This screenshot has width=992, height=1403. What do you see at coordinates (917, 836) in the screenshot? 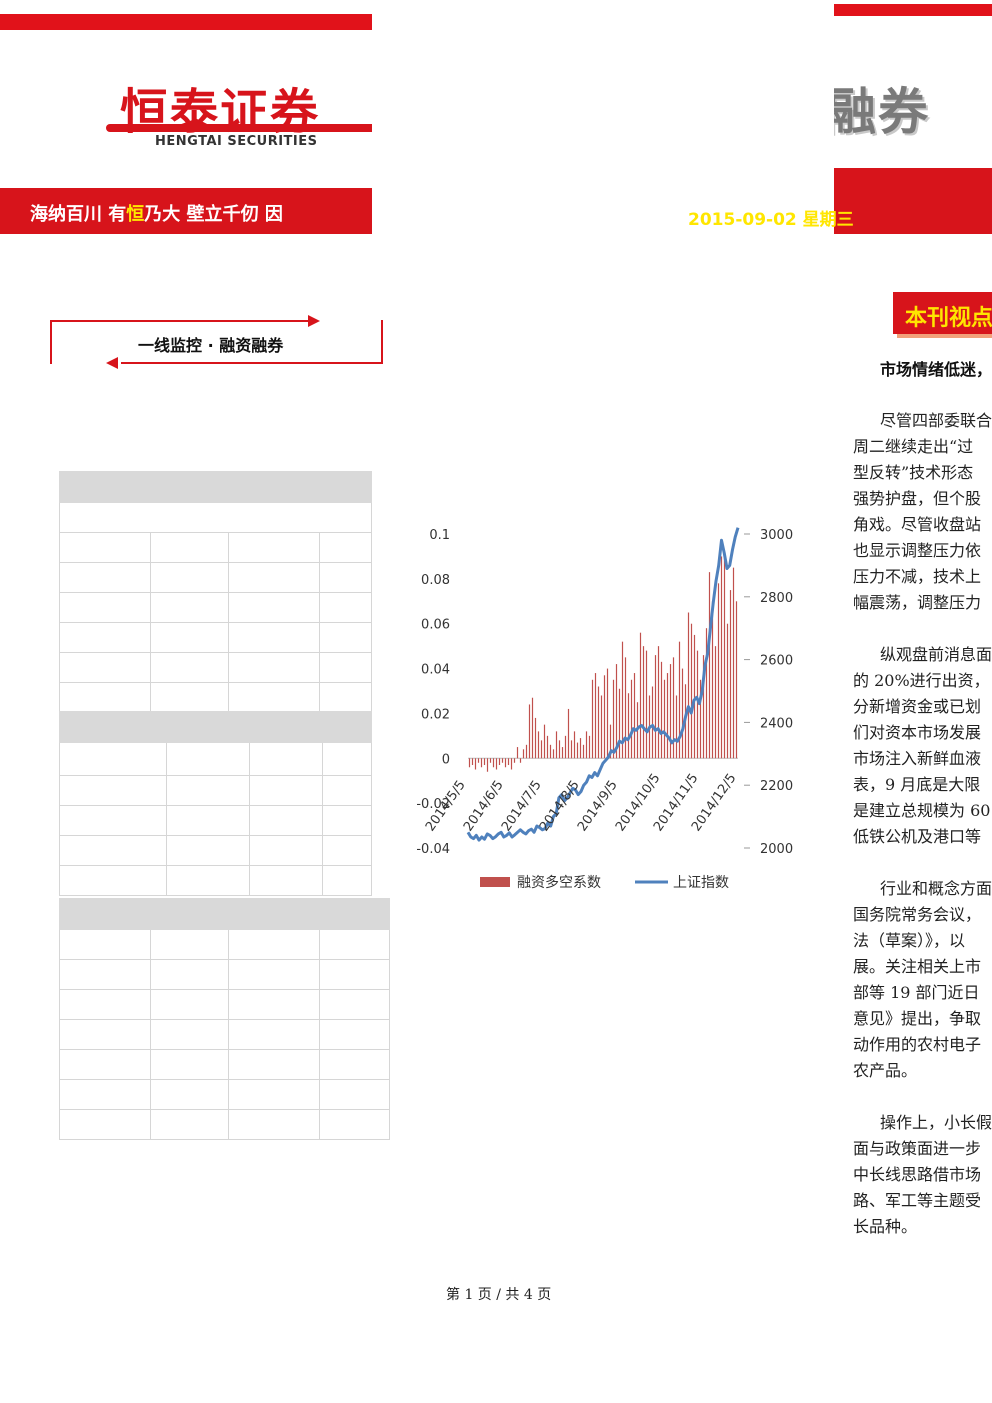
I see `article-line: 低铁公机及港口等` at bounding box center [917, 836].